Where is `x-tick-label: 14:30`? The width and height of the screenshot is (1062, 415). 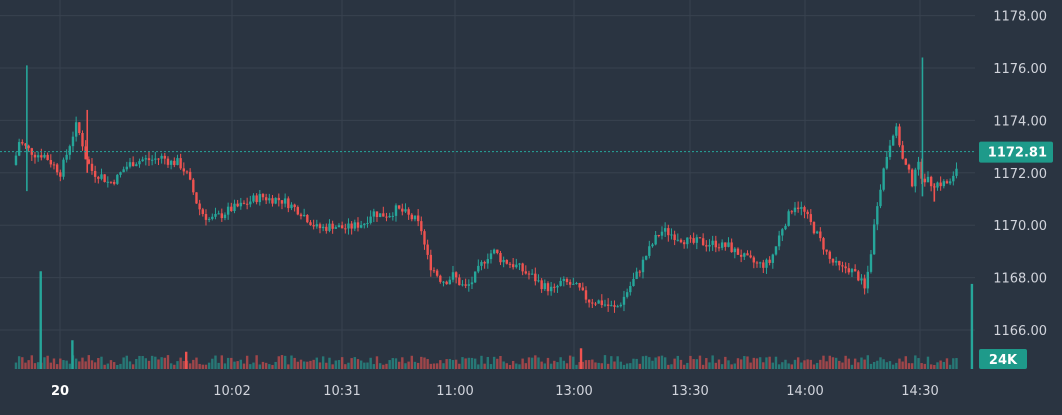
x-tick-label: 14:30 is located at coordinates (919, 391).